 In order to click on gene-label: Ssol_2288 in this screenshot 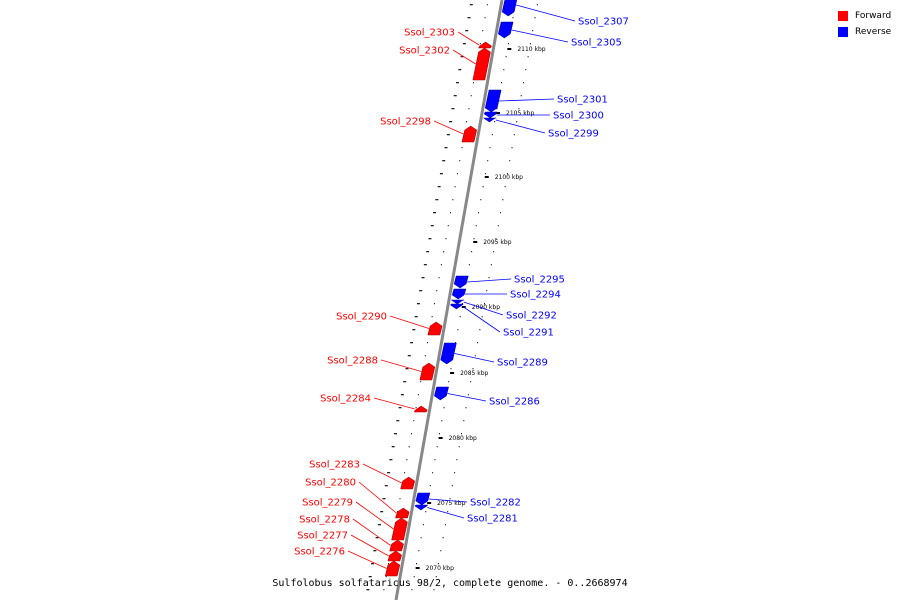, I will do `click(352, 361)`.